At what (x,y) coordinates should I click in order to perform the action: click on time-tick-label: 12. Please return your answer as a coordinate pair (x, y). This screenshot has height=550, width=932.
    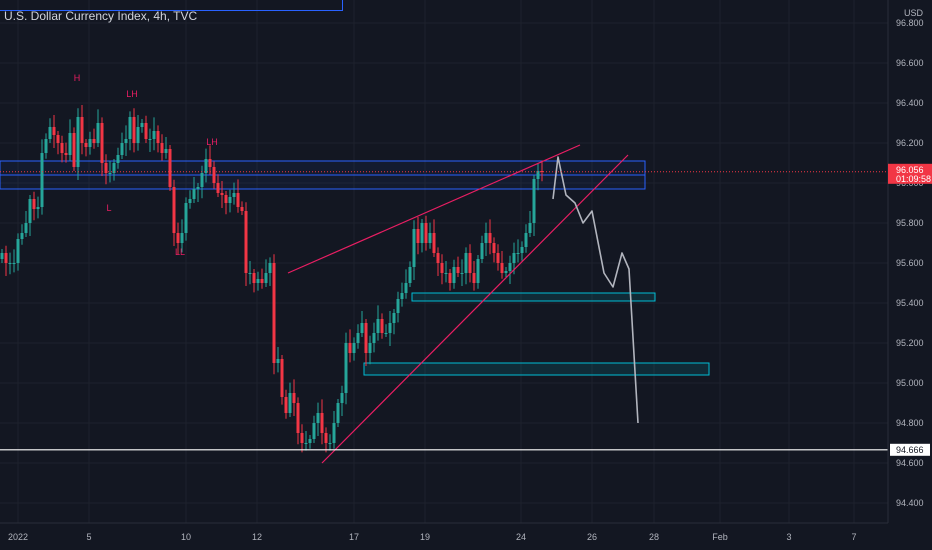
    Looking at the image, I should click on (257, 537).